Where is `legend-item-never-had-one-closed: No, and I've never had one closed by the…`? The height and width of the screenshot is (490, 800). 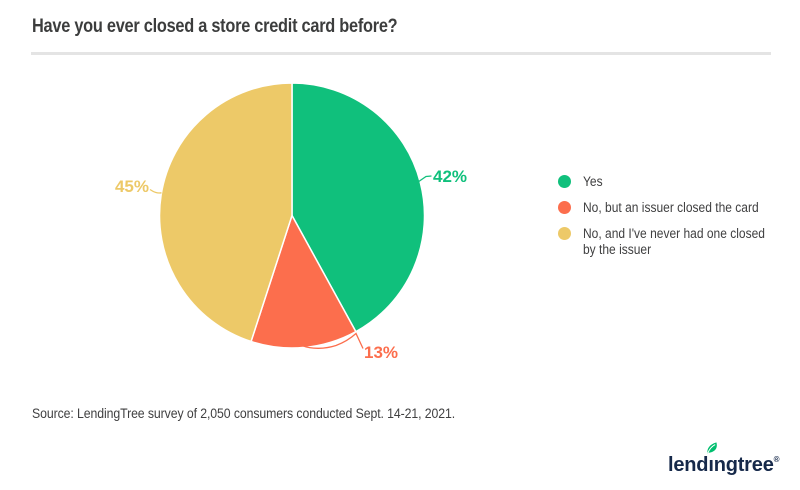
legend-item-never-had-one-closed: No, and I've never had one closed by the… is located at coordinates (678, 242).